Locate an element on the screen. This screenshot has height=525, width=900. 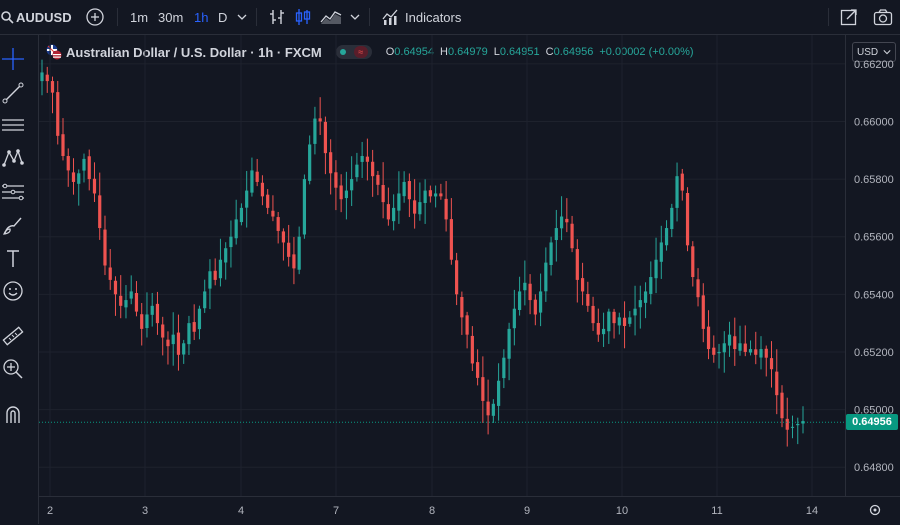
time-axis: 2 3 4 7 8 9 10 11 14 is located at coordinates (469, 510).